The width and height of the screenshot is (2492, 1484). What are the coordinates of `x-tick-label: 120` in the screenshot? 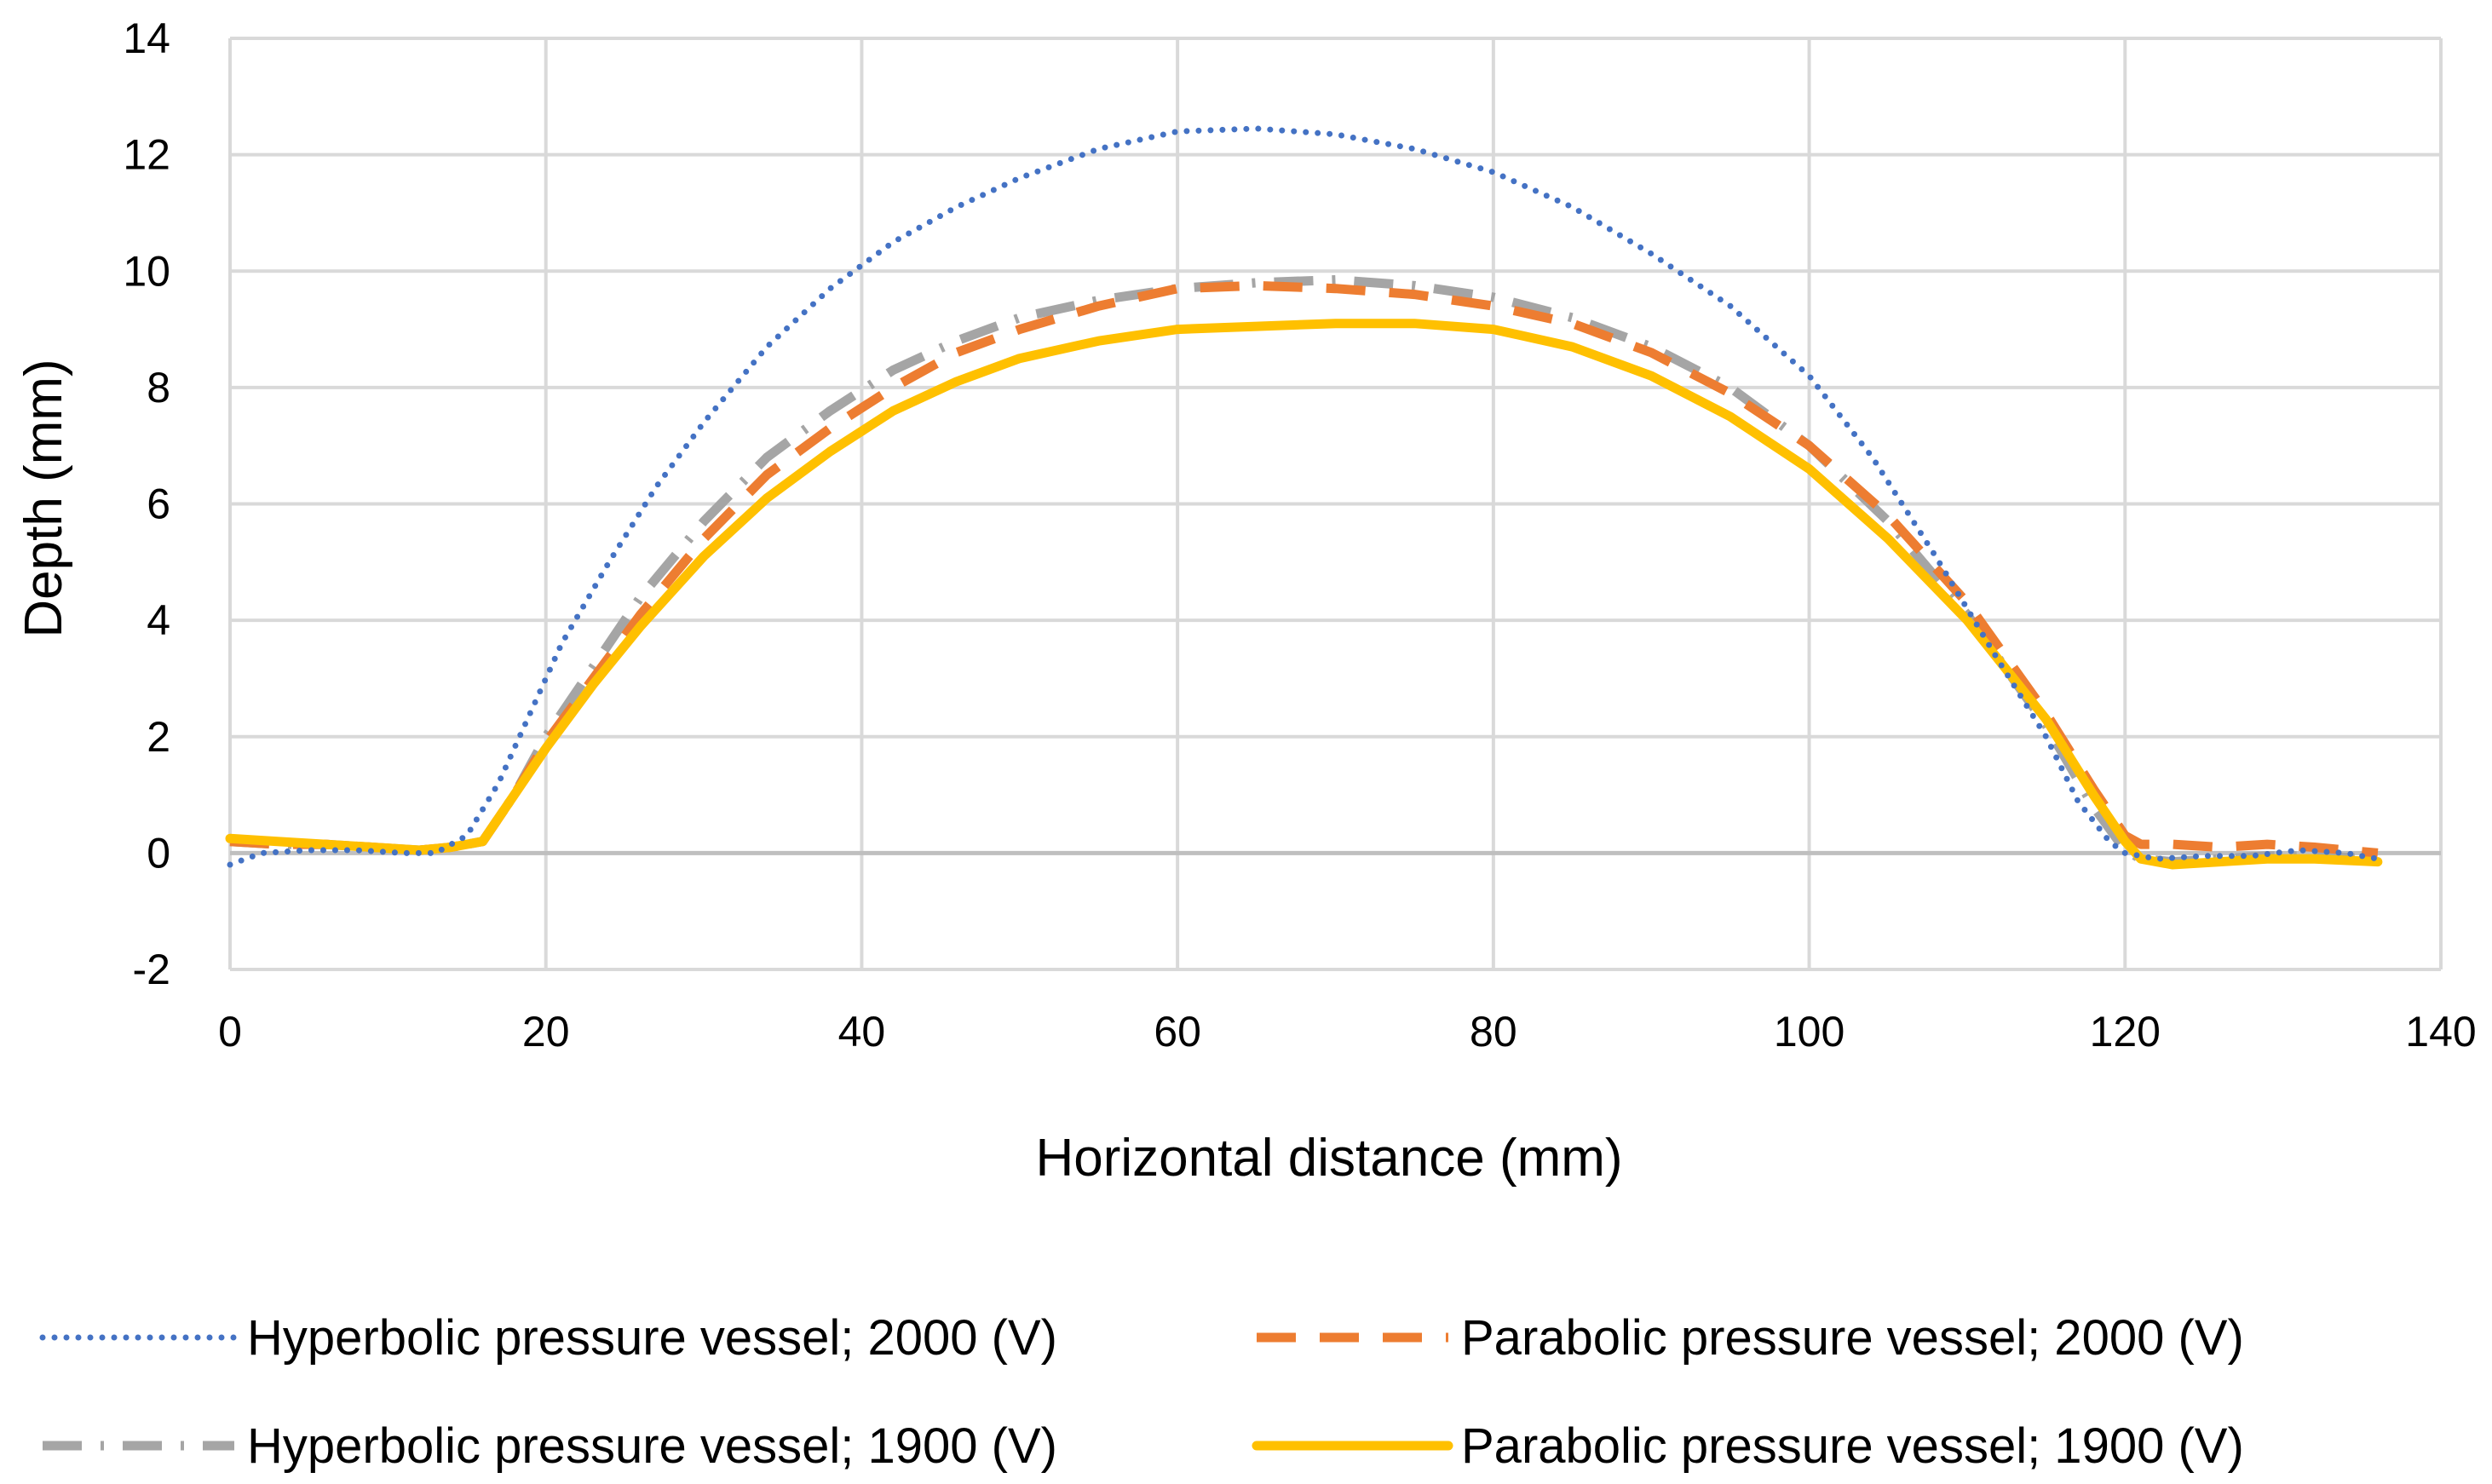 It's located at (2125, 1031).